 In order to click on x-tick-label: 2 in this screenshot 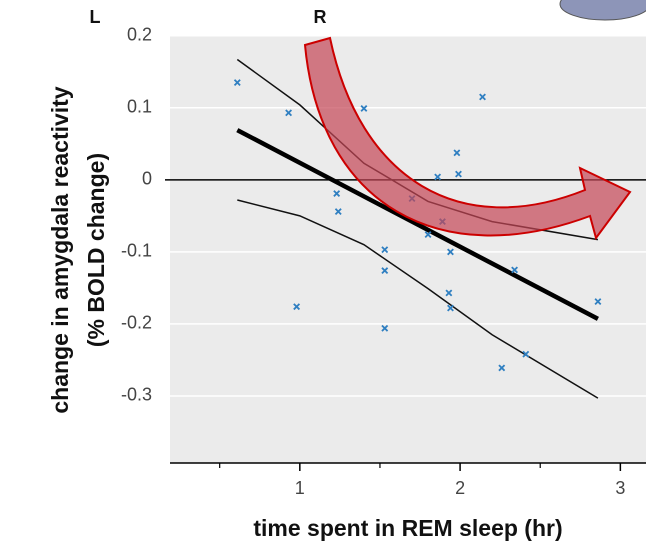, I will do `click(460, 488)`.